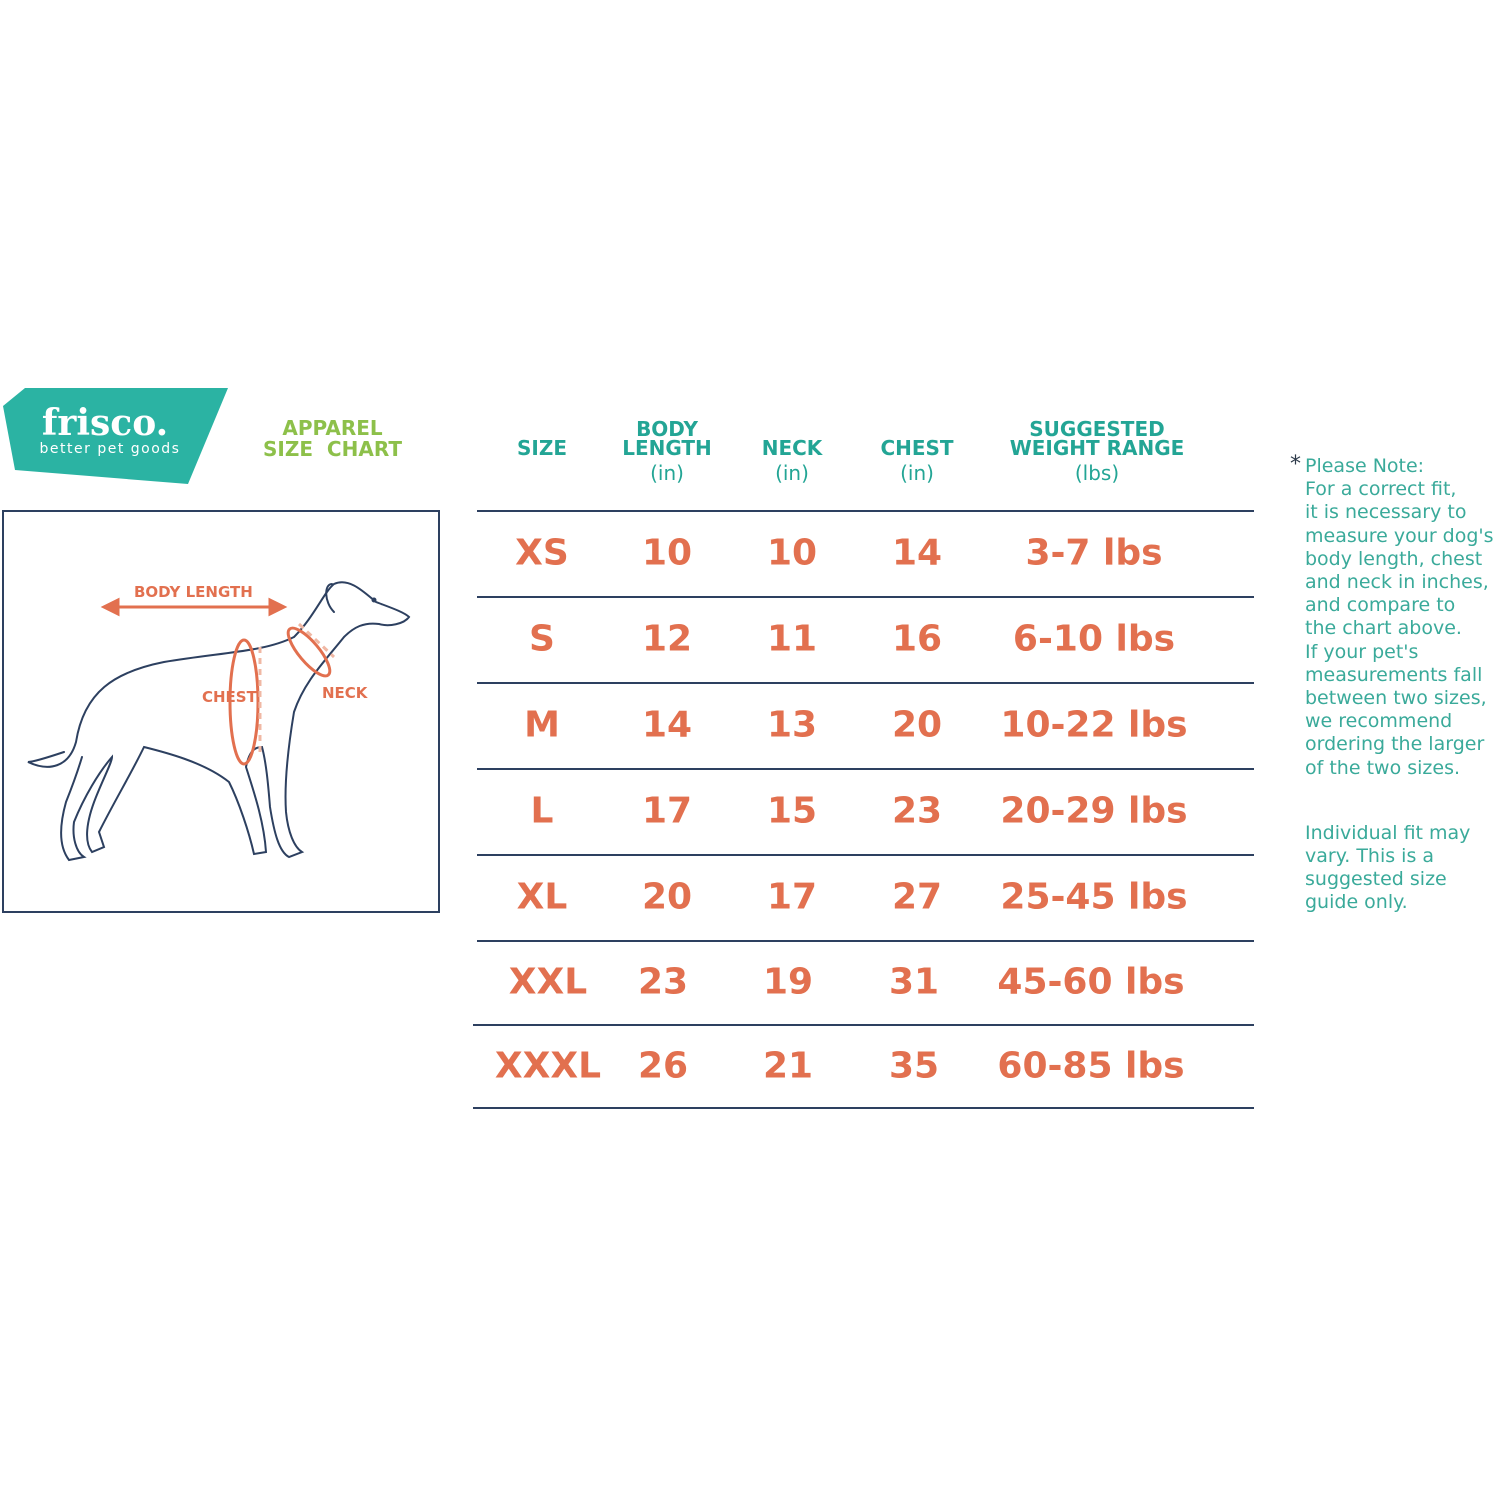 The image size is (1500, 1500). I want to click on measurement-arrows, so click(218, 681).